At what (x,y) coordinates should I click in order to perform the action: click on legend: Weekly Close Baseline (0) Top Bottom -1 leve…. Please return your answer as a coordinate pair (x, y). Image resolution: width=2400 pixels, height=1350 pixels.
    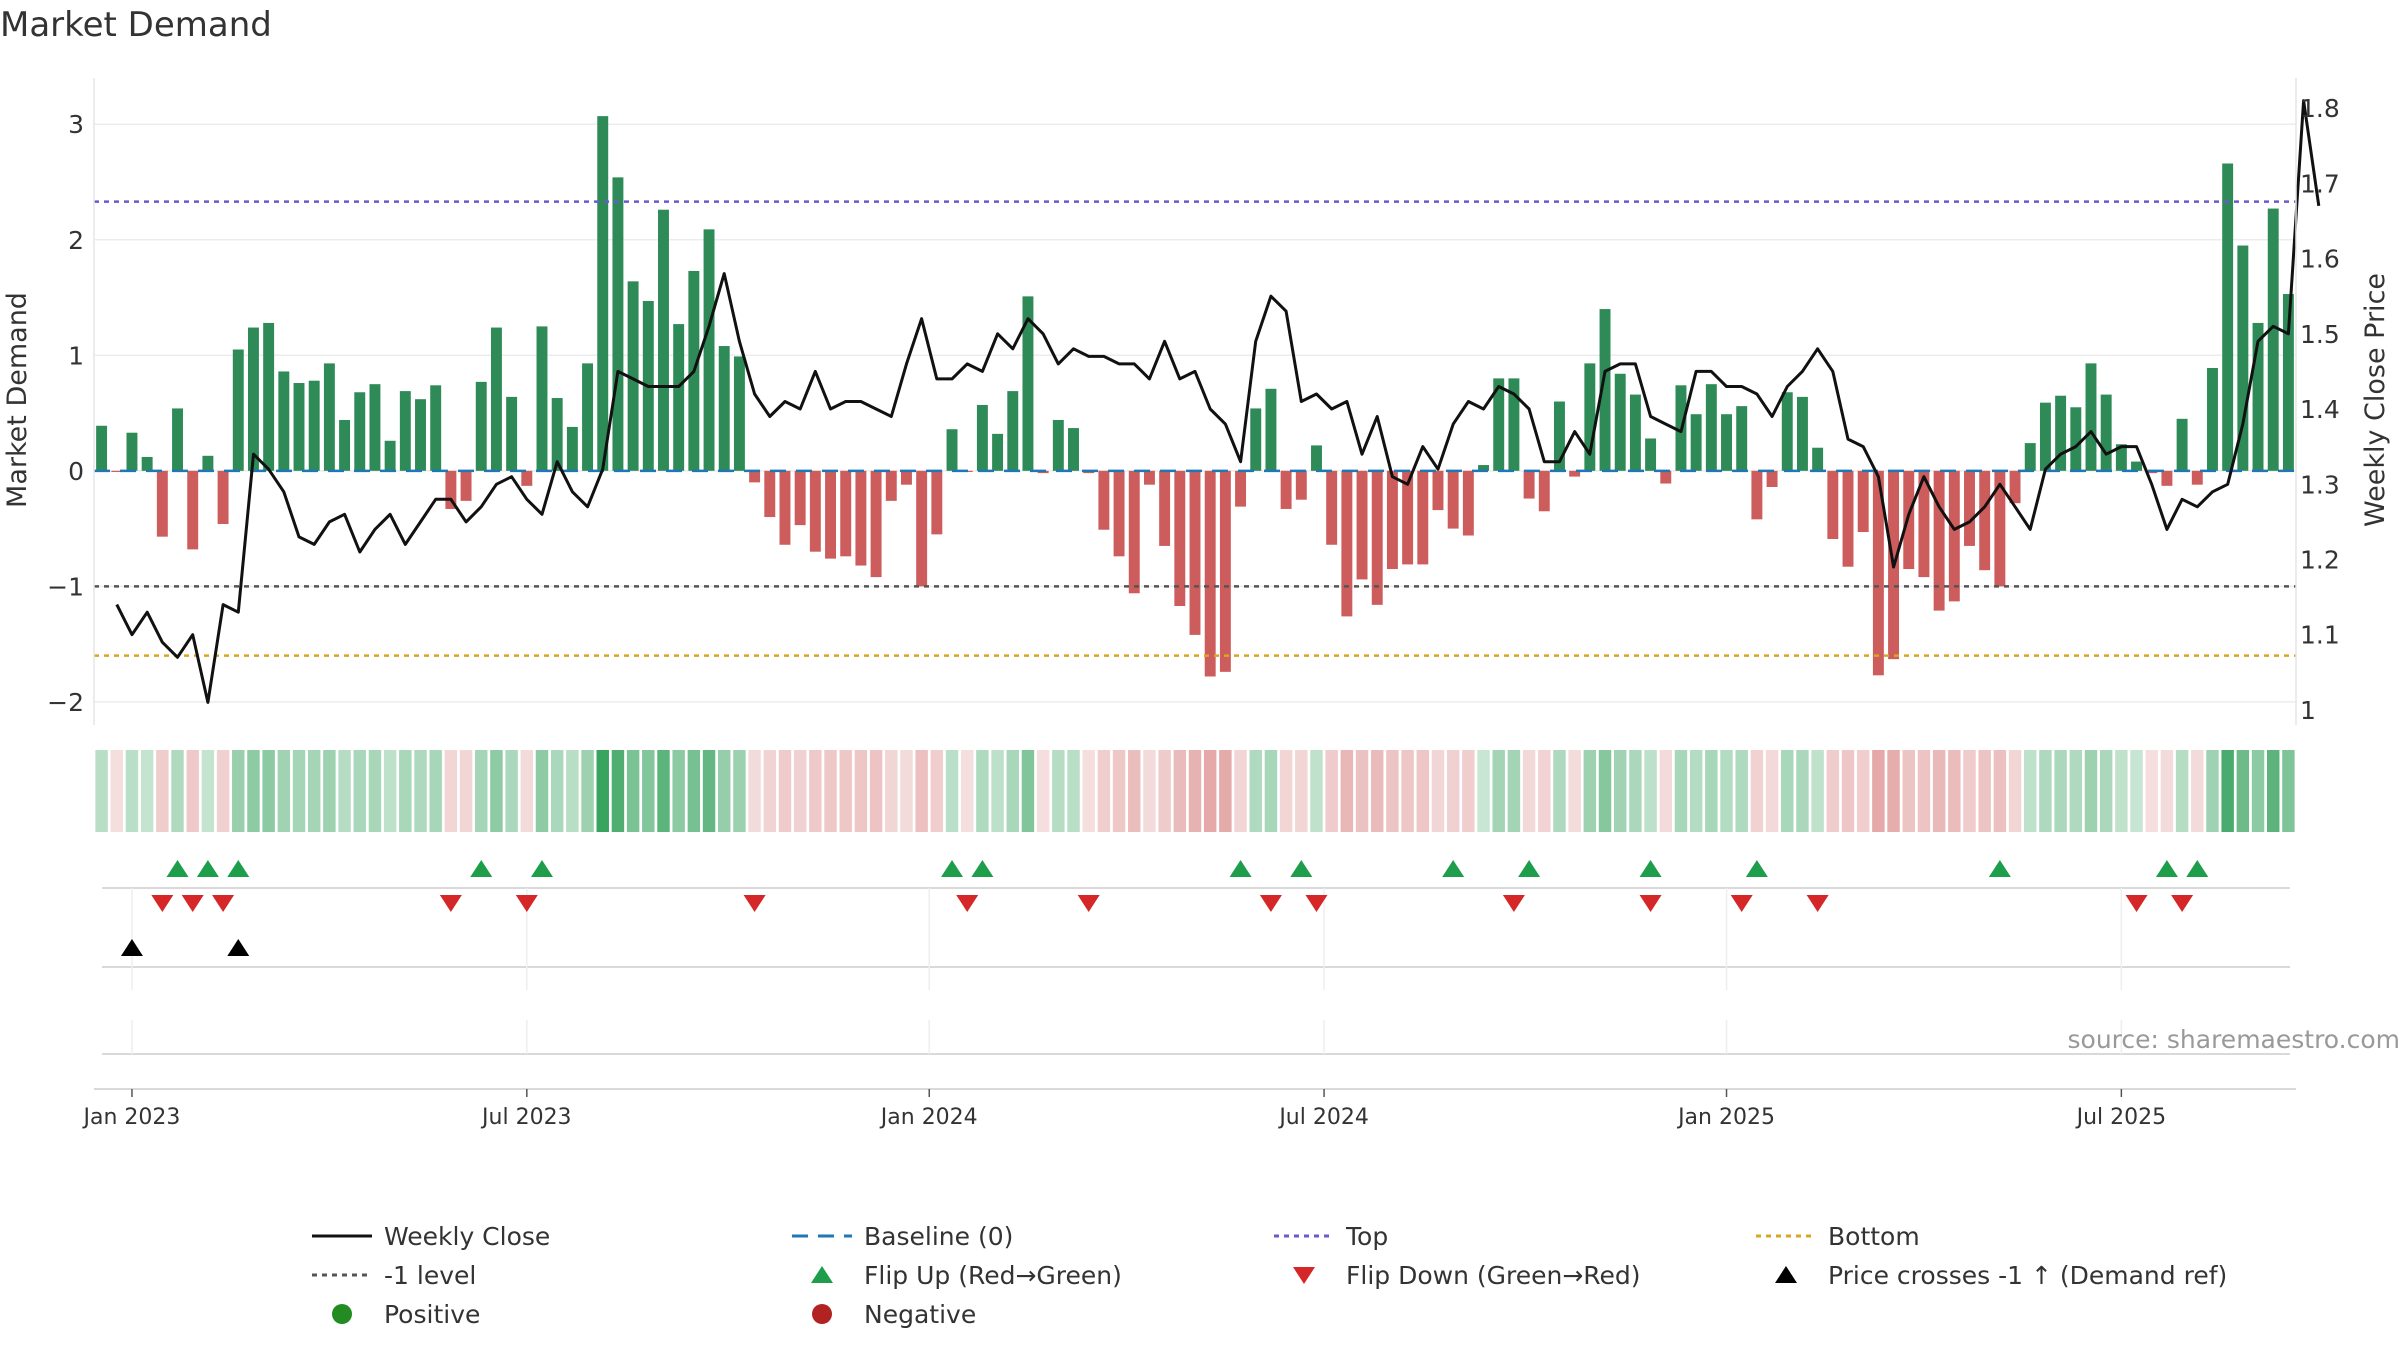
    Looking at the image, I should click on (1269, 1275).